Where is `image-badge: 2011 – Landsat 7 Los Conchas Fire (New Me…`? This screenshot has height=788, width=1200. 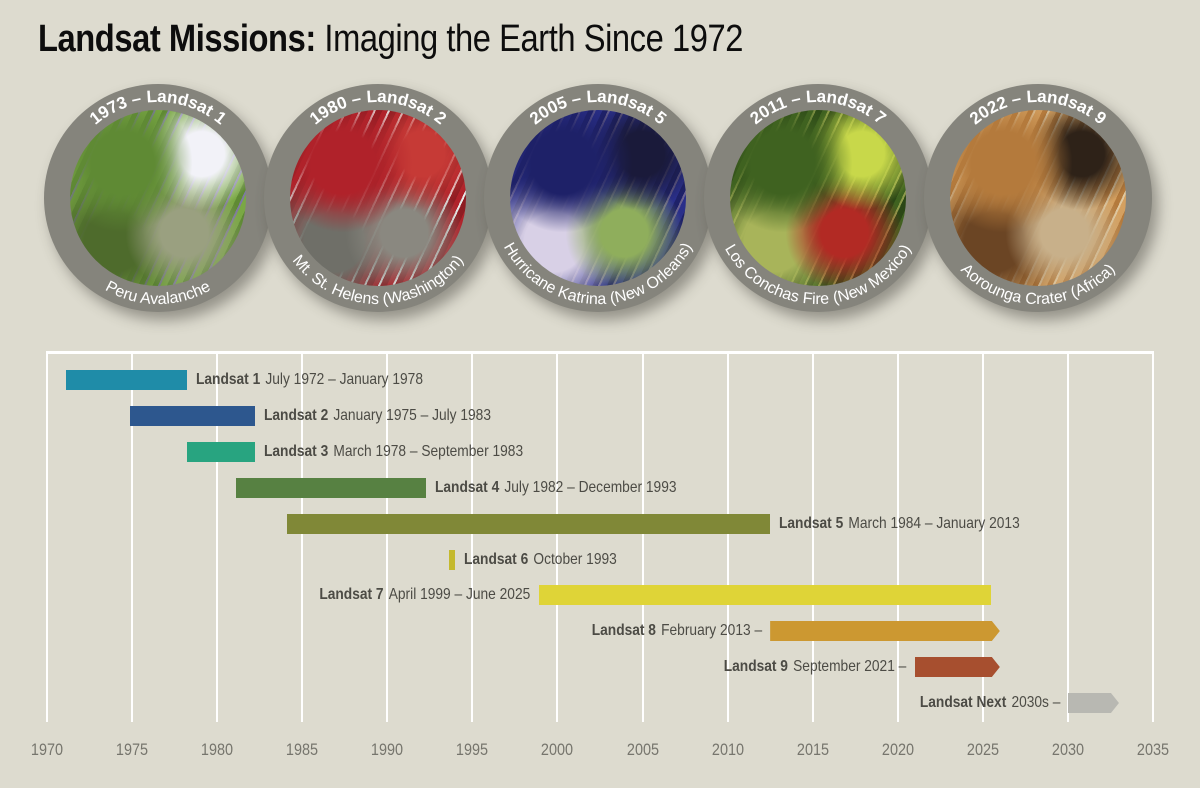
image-badge: 2011 – Landsat 7 Los Conchas Fire (New Me… is located at coordinates (818, 198).